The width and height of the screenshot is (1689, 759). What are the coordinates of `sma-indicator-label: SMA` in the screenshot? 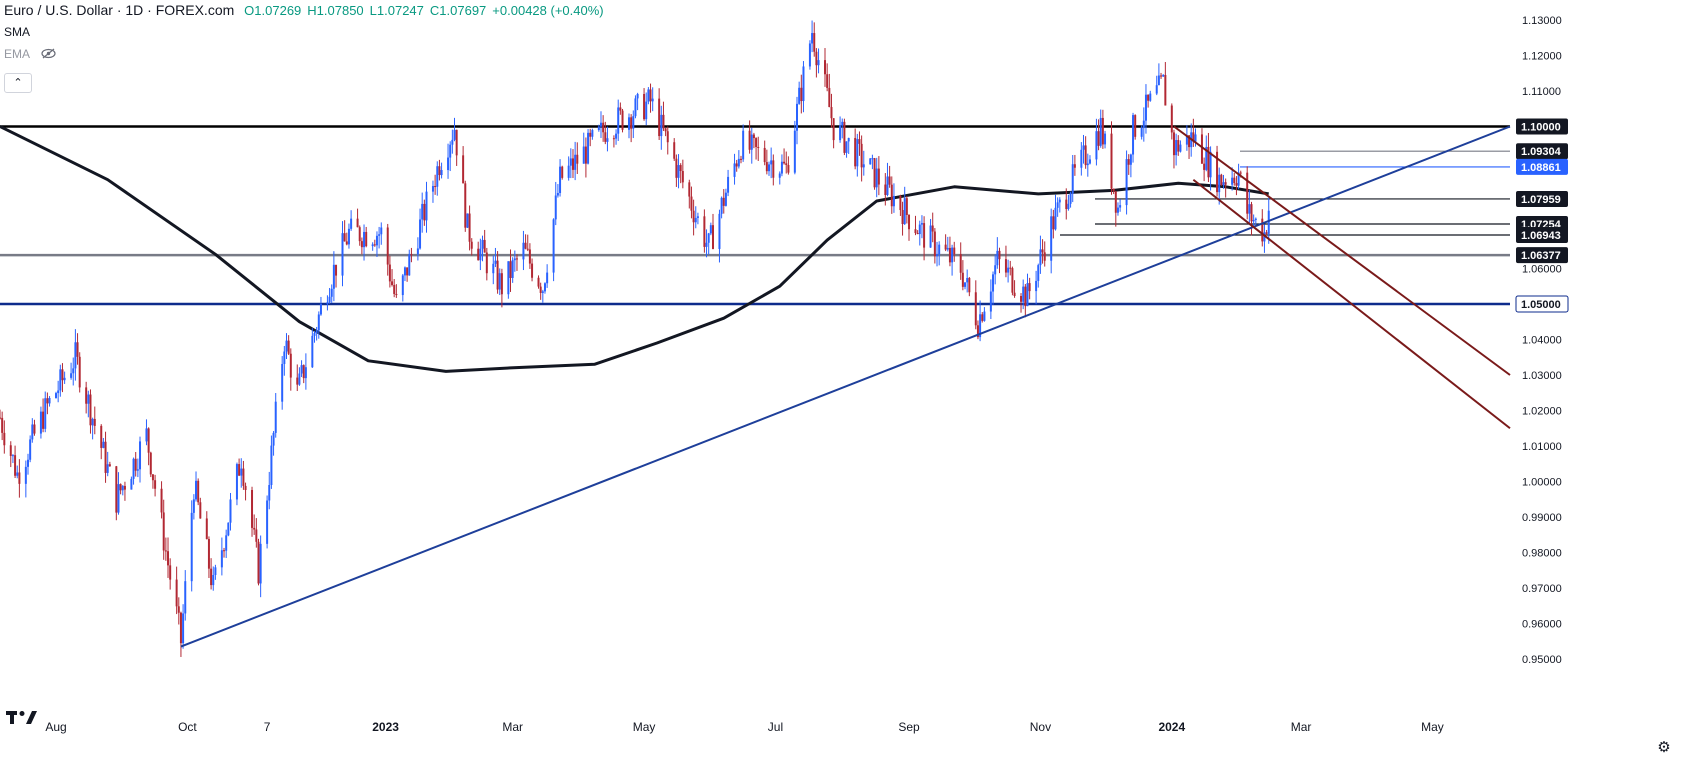 It's located at (17, 32).